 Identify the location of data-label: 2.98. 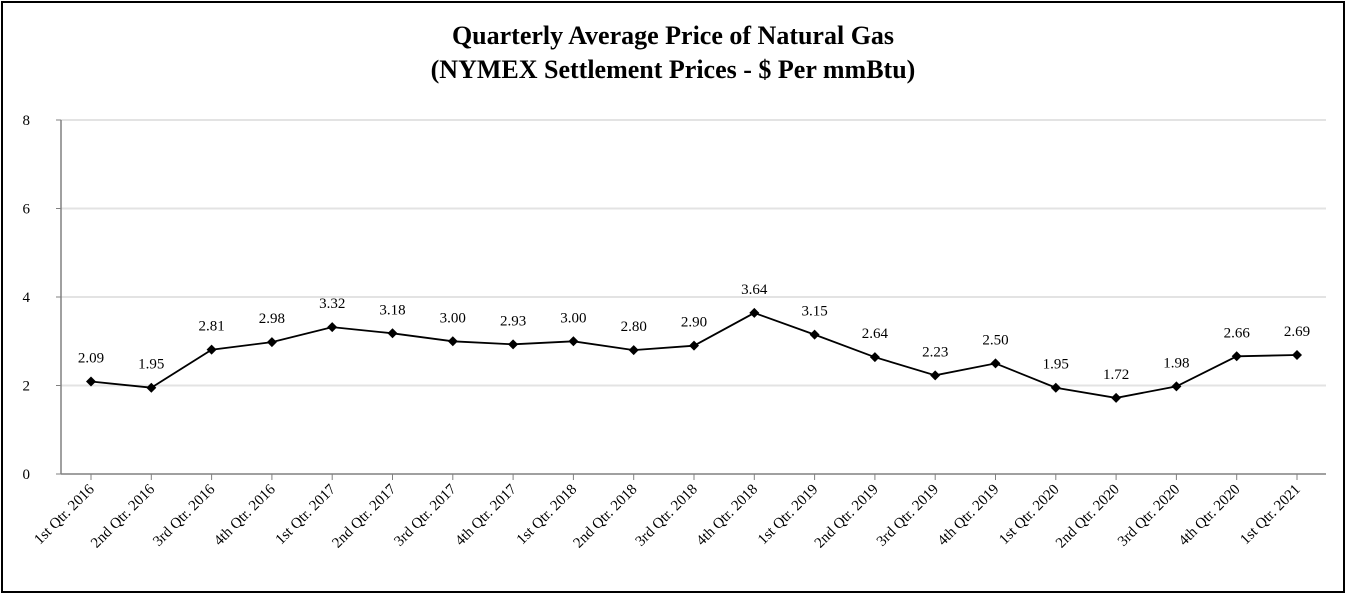
(272, 319).